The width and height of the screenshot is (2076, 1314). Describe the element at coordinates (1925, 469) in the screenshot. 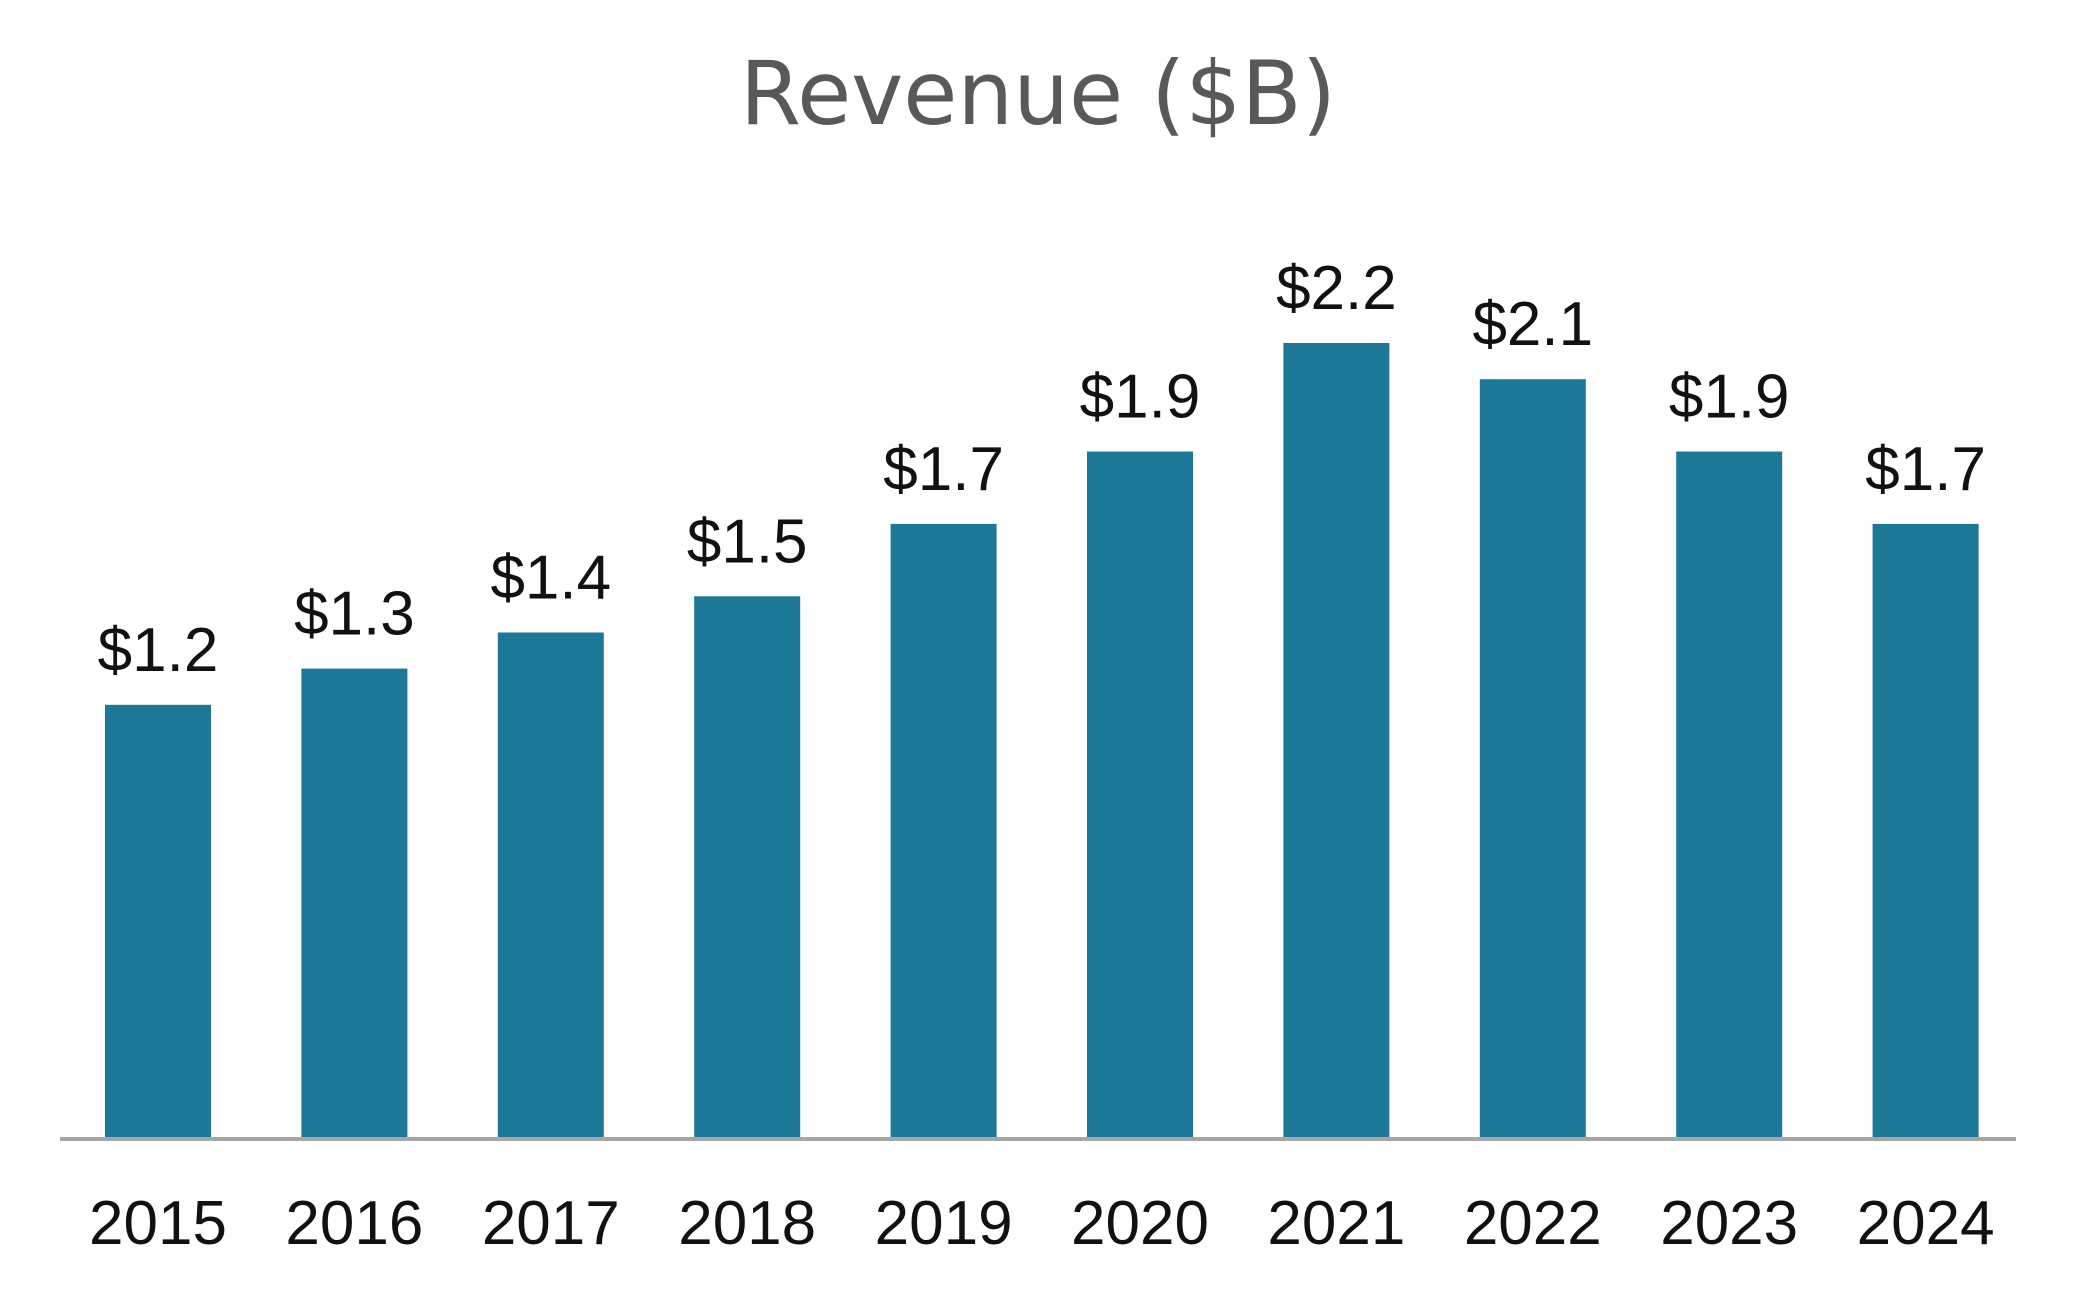

I see `data-label-2024: $1.7` at that location.